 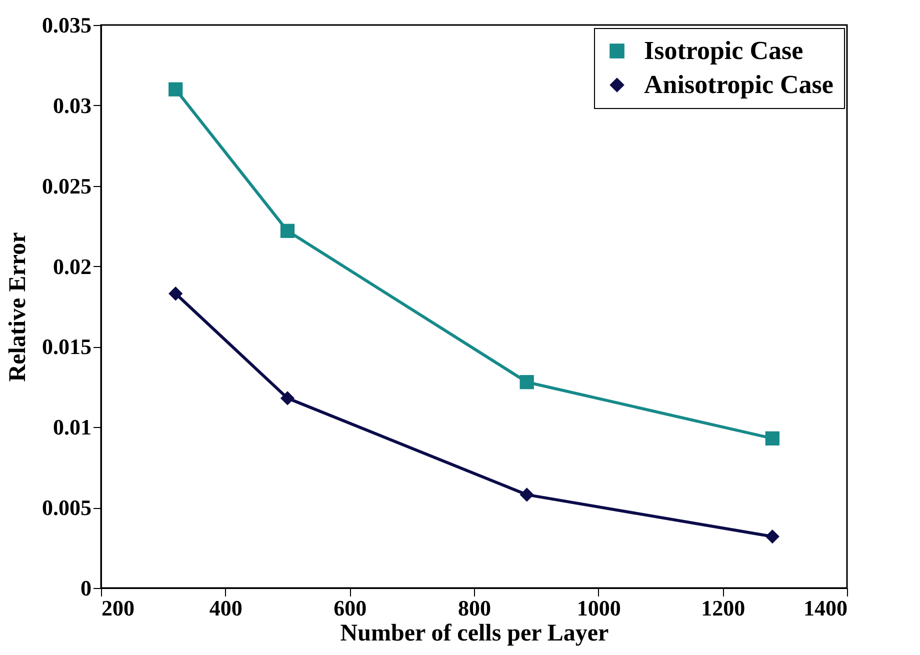 What do you see at coordinates (86, 588) in the screenshot?
I see `y-tick-label: 0` at bounding box center [86, 588].